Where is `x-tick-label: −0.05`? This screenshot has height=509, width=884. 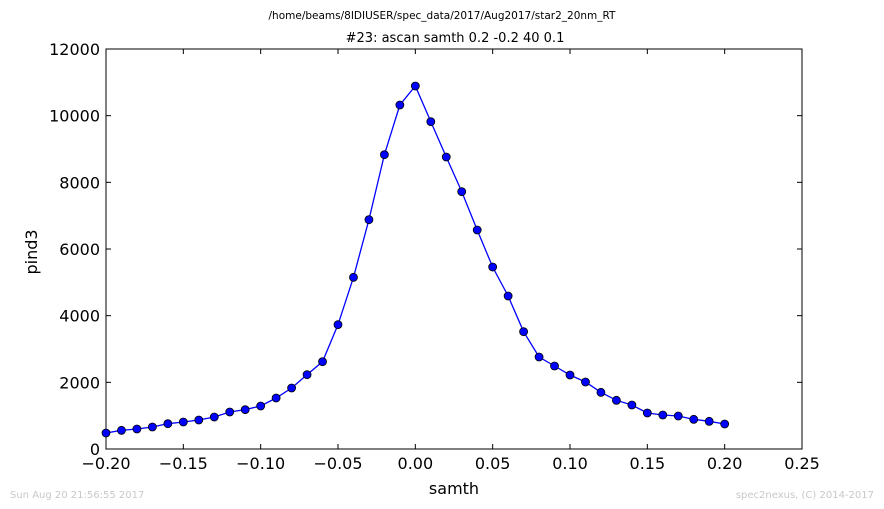 x-tick-label: −0.05 is located at coordinates (337, 463).